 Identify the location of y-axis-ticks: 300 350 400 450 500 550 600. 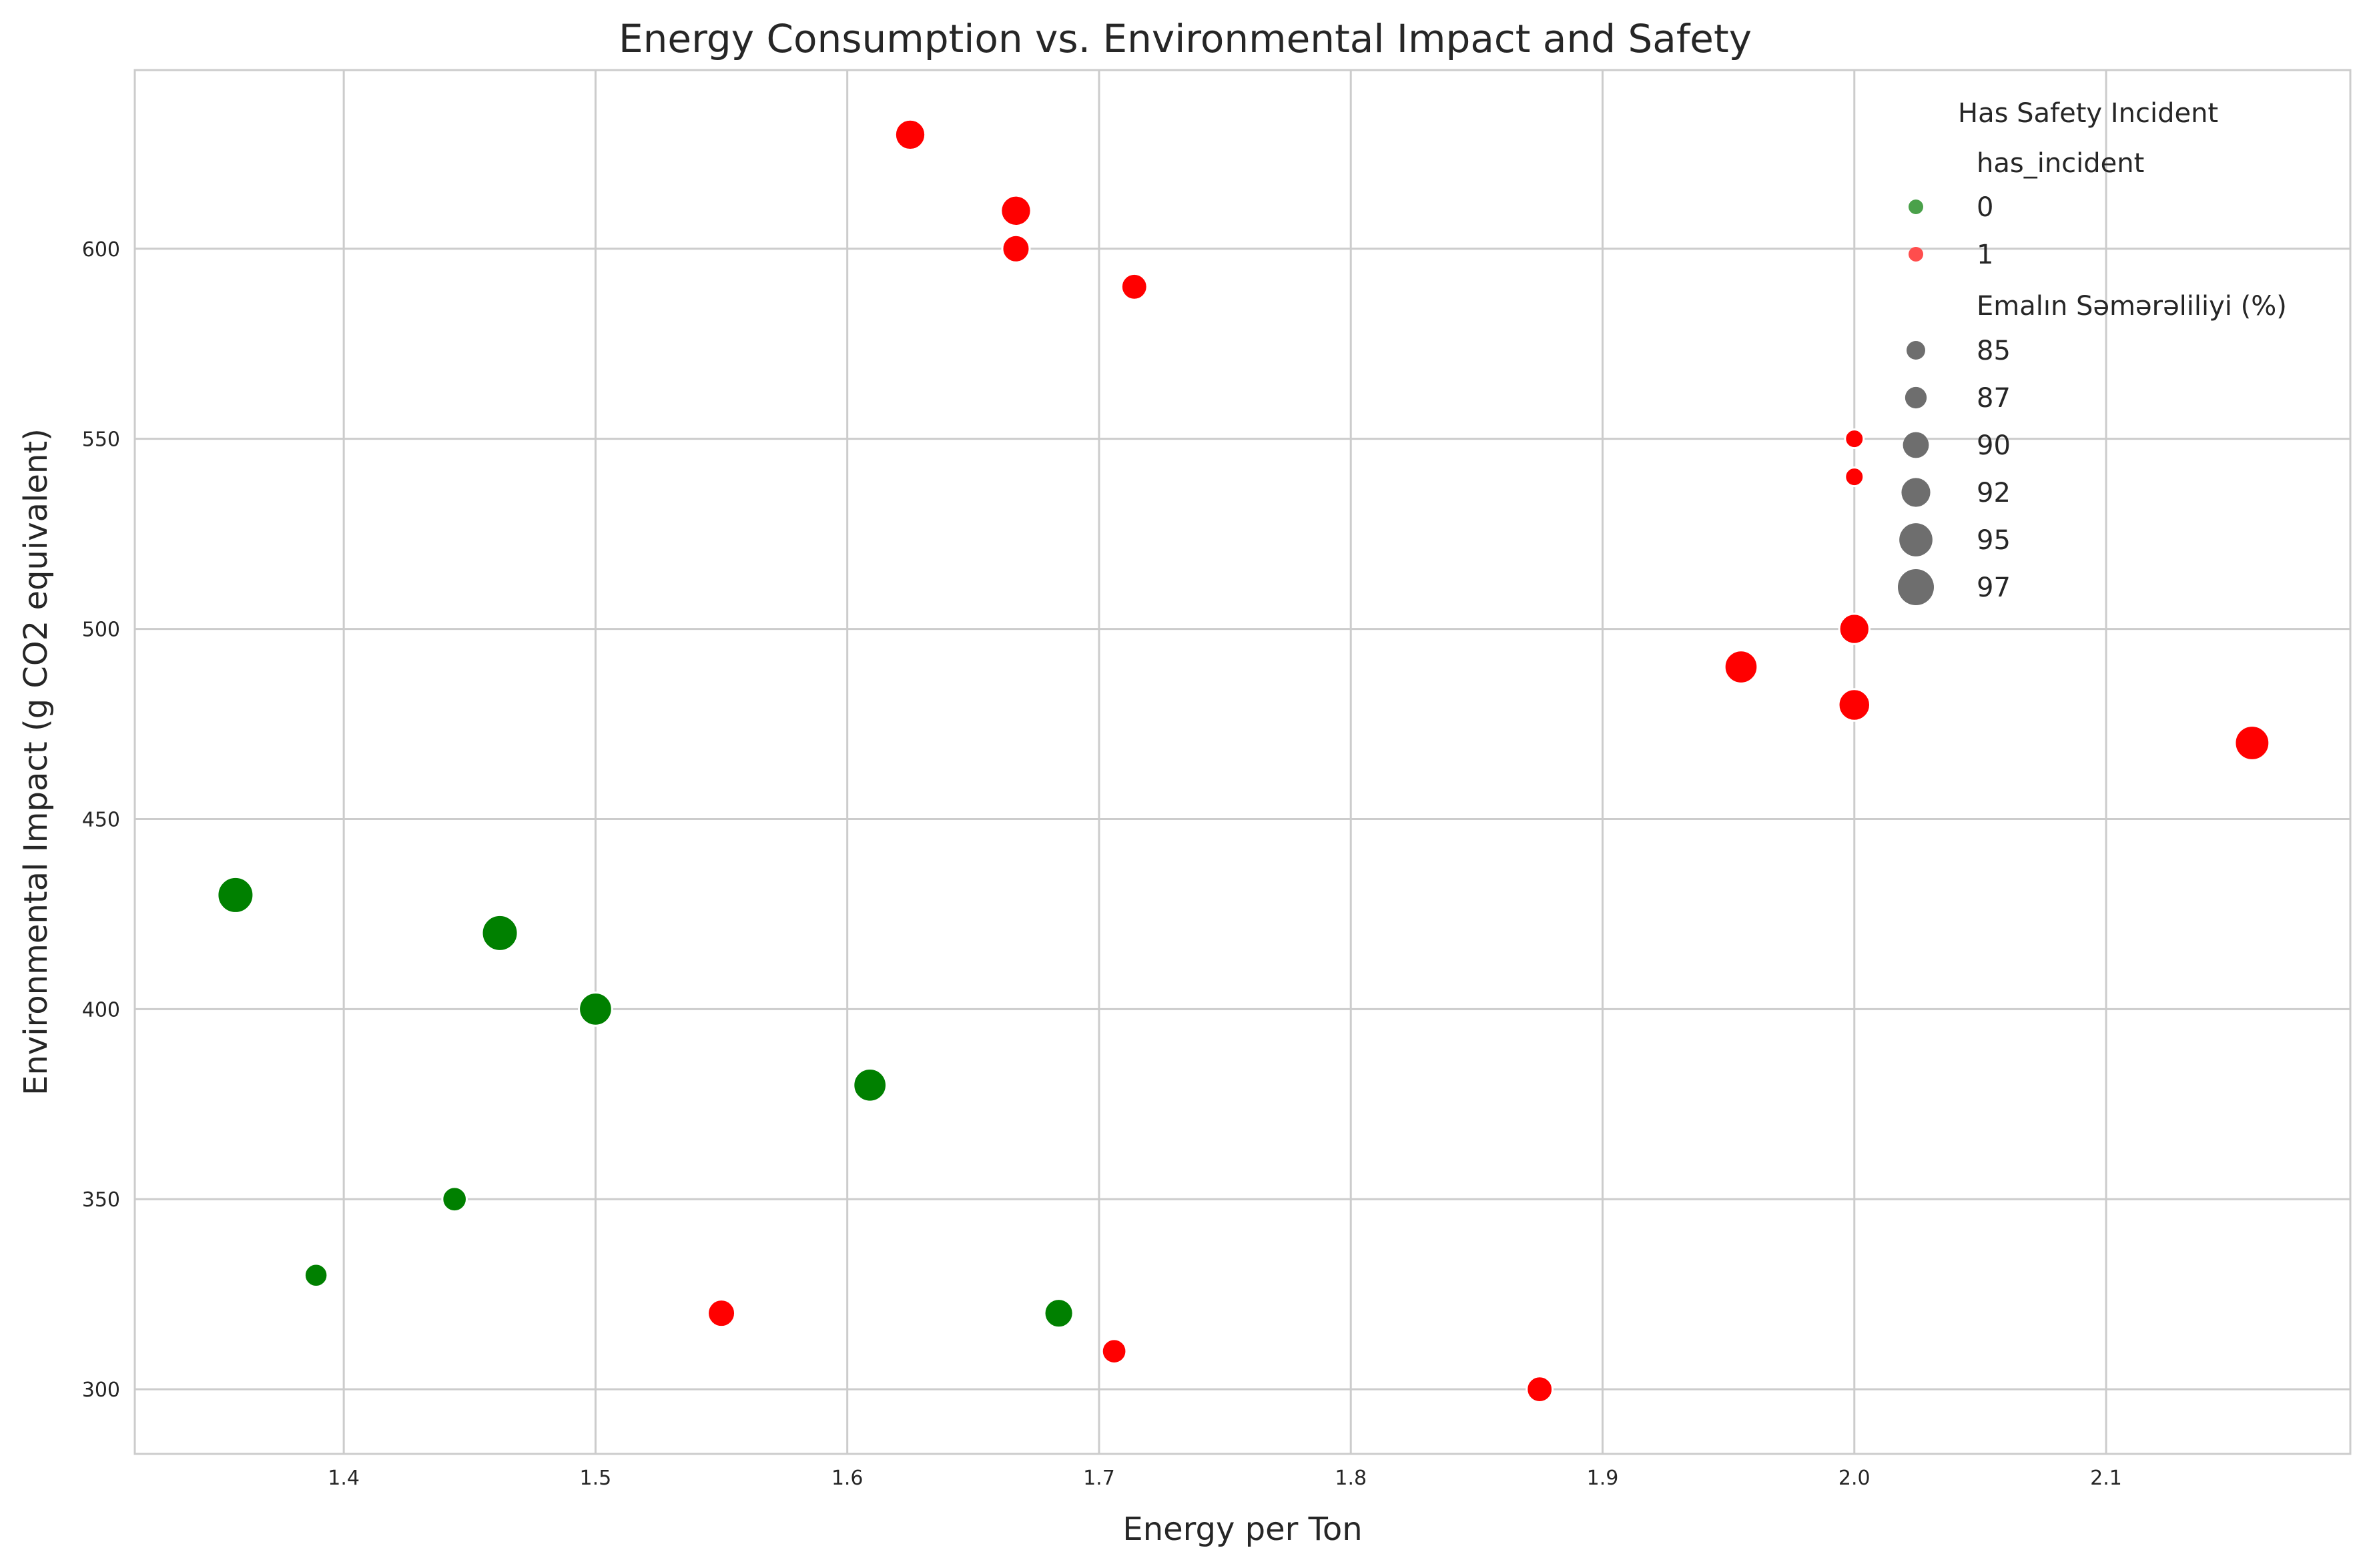
(101, 820).